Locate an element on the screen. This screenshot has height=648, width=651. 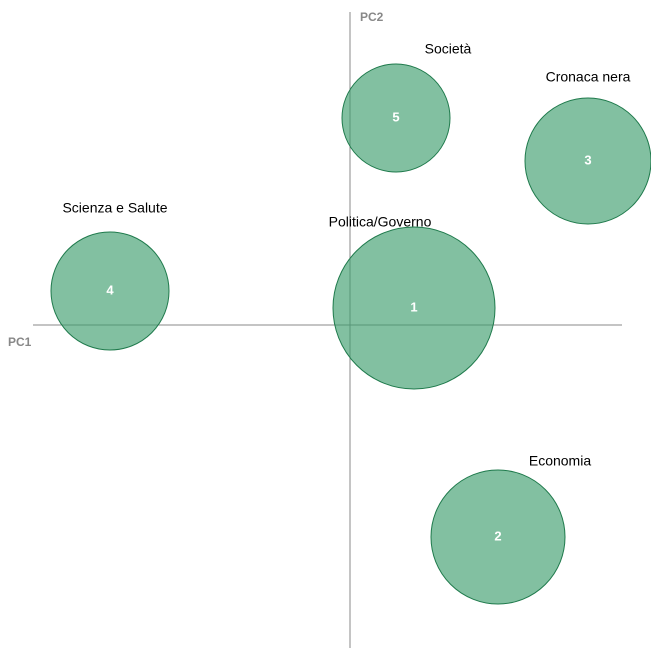
topic-name: Politica/Governo is located at coordinates (380, 222).